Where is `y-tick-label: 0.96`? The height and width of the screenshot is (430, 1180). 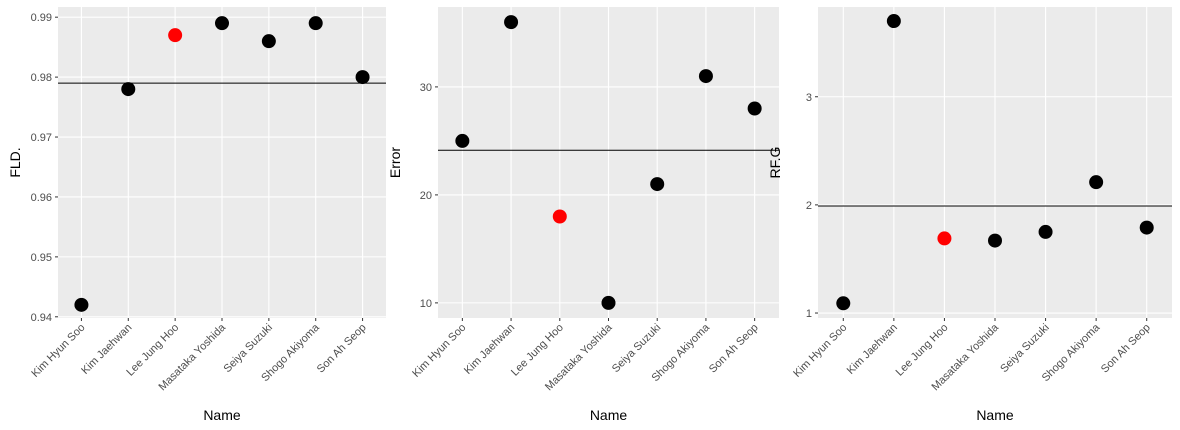
y-tick-label: 0.96 is located at coordinates (41, 198).